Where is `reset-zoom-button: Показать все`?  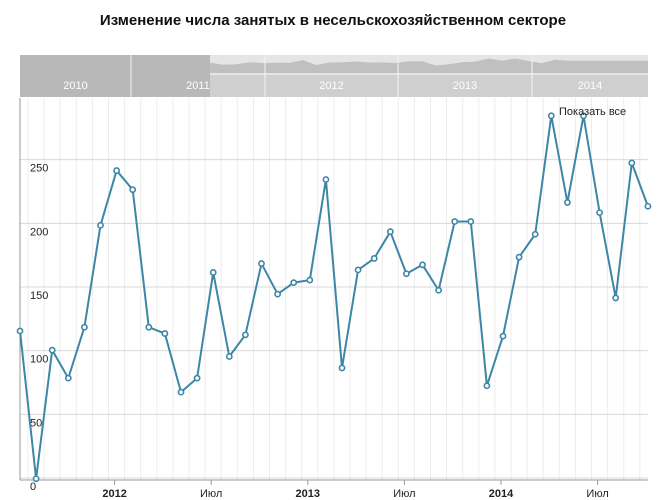
reset-zoom-button: Показать все is located at coordinates (593, 112).